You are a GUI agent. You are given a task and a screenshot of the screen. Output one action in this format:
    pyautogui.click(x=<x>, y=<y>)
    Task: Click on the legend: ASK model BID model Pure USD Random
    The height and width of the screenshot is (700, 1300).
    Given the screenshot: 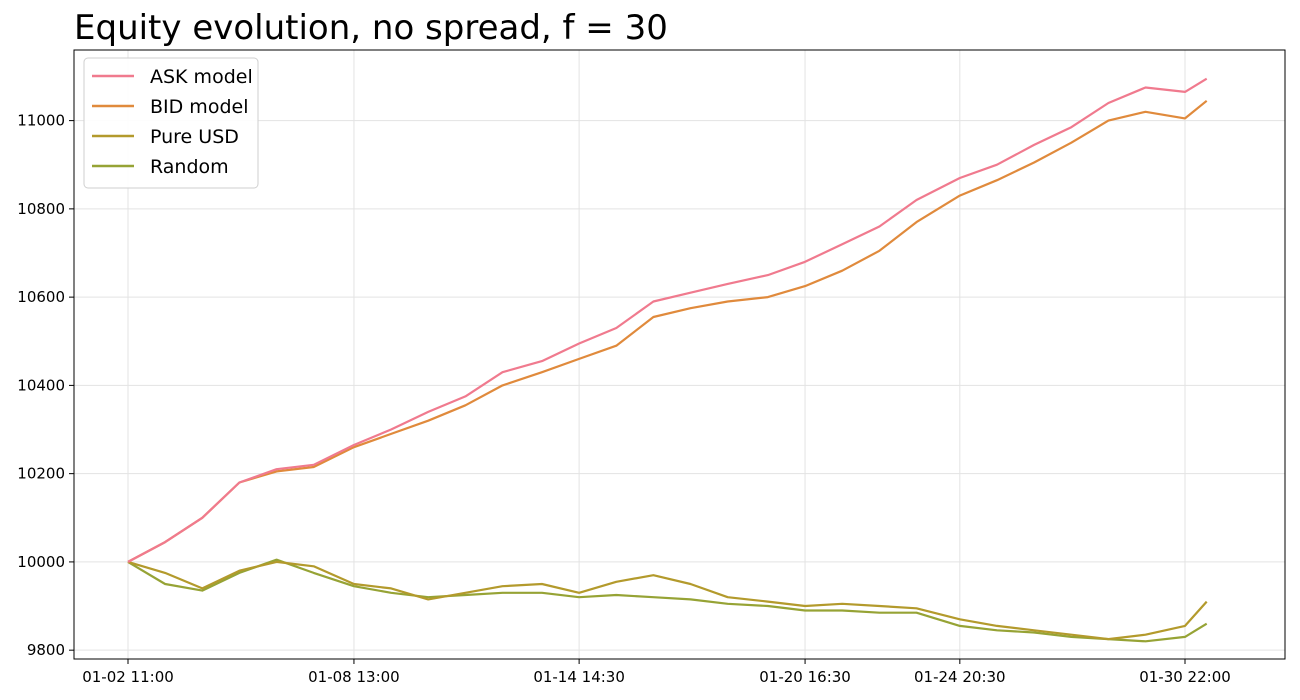 What is the action you would take?
    pyautogui.click(x=171, y=123)
    